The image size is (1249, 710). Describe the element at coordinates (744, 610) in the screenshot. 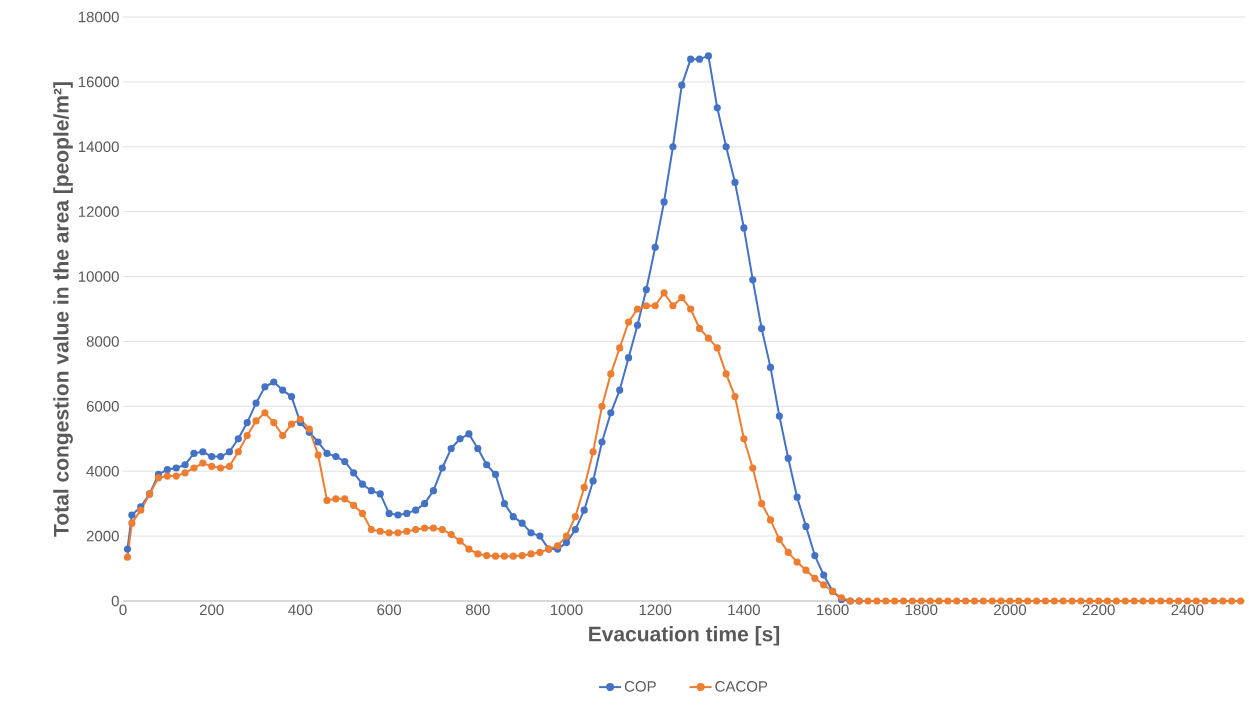

I see `x-tick-label: 1400` at that location.